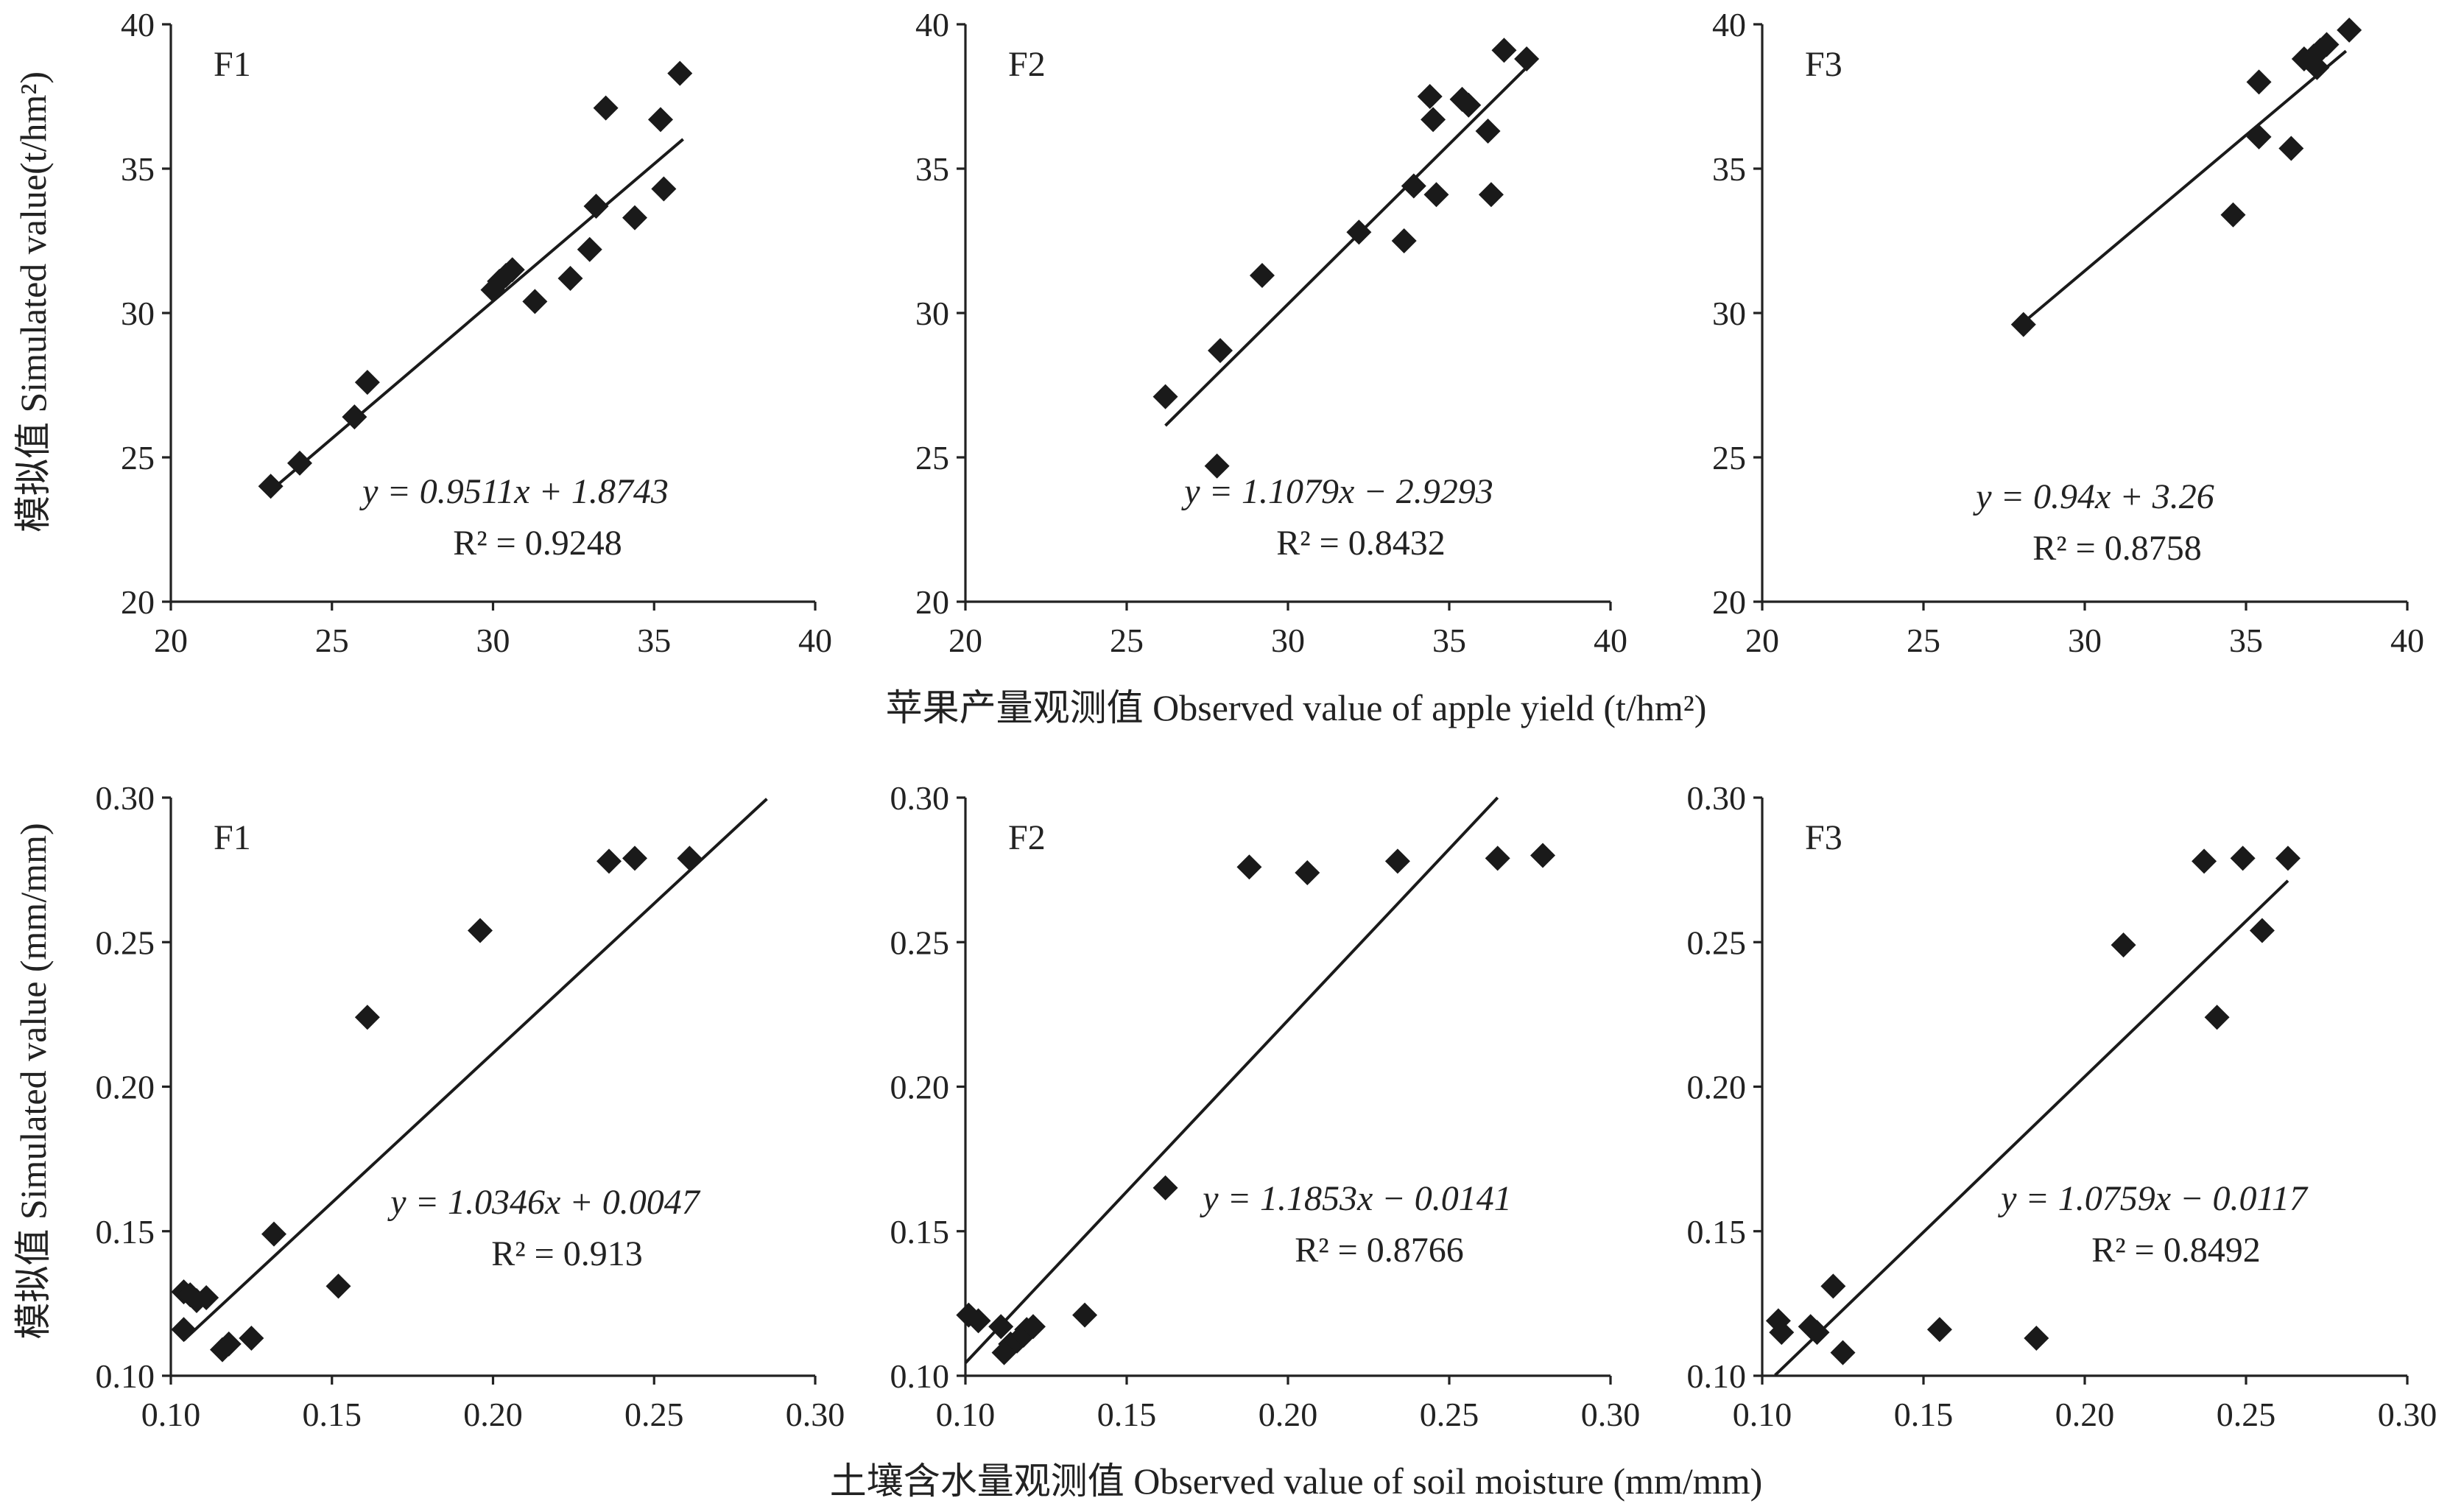 The image size is (2464, 1512). I want to click on y-tick-label: 0.10, so click(1717, 1376).